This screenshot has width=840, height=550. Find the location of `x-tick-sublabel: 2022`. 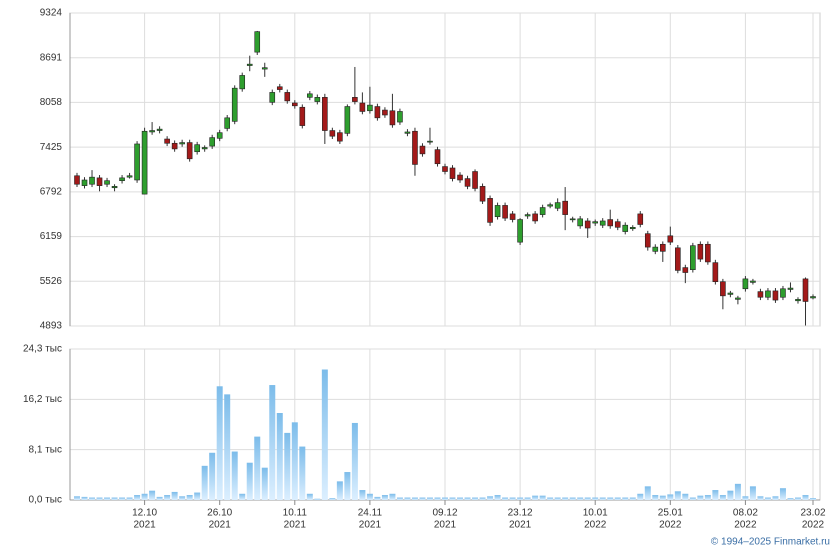

x-tick-sublabel: 2022 is located at coordinates (745, 525).